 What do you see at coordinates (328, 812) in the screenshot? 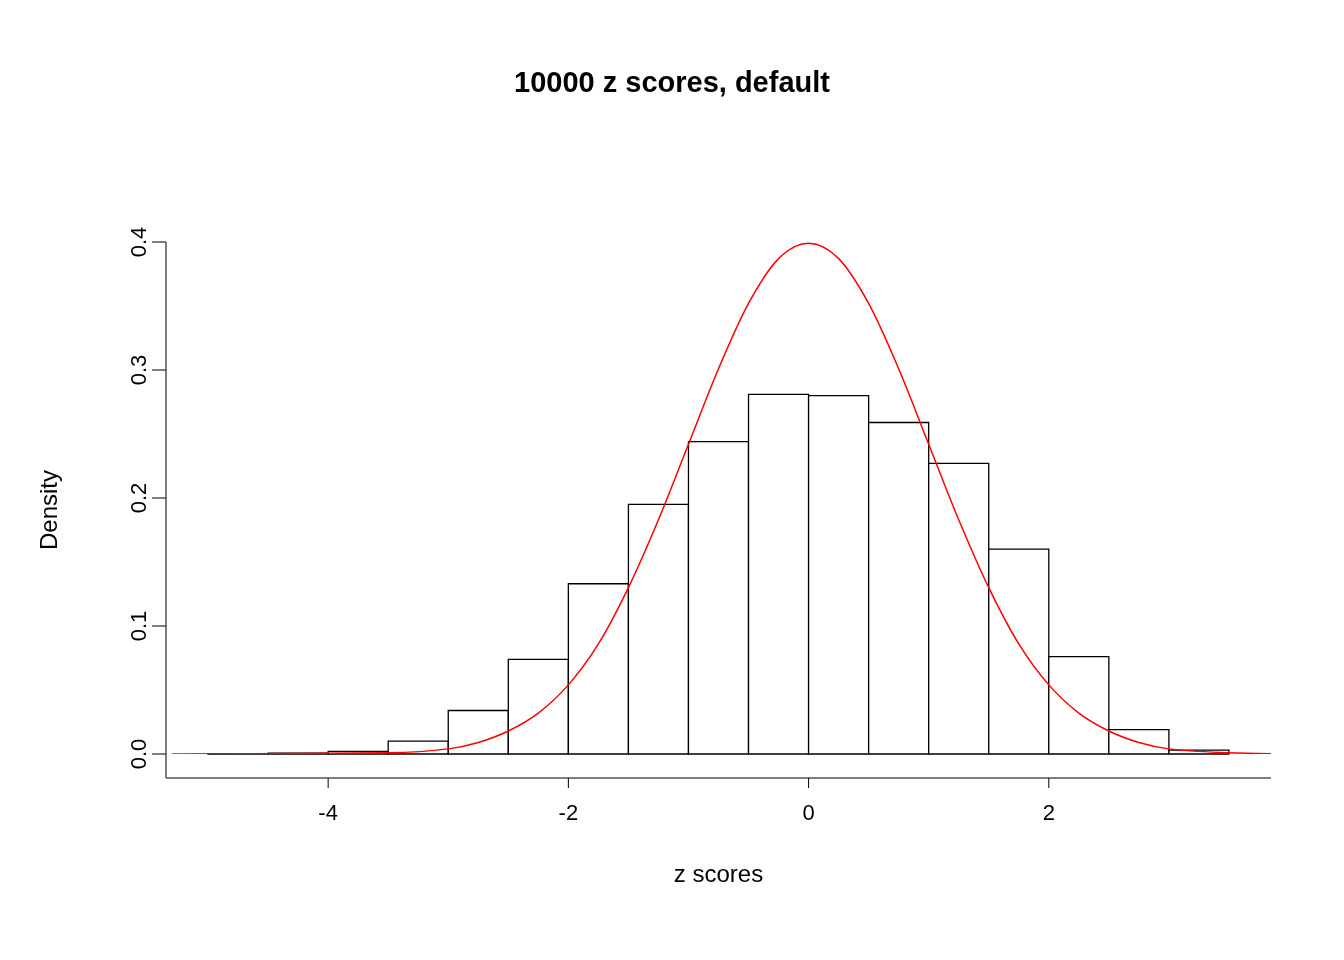
I see `x-tick-label: -4` at bounding box center [328, 812].